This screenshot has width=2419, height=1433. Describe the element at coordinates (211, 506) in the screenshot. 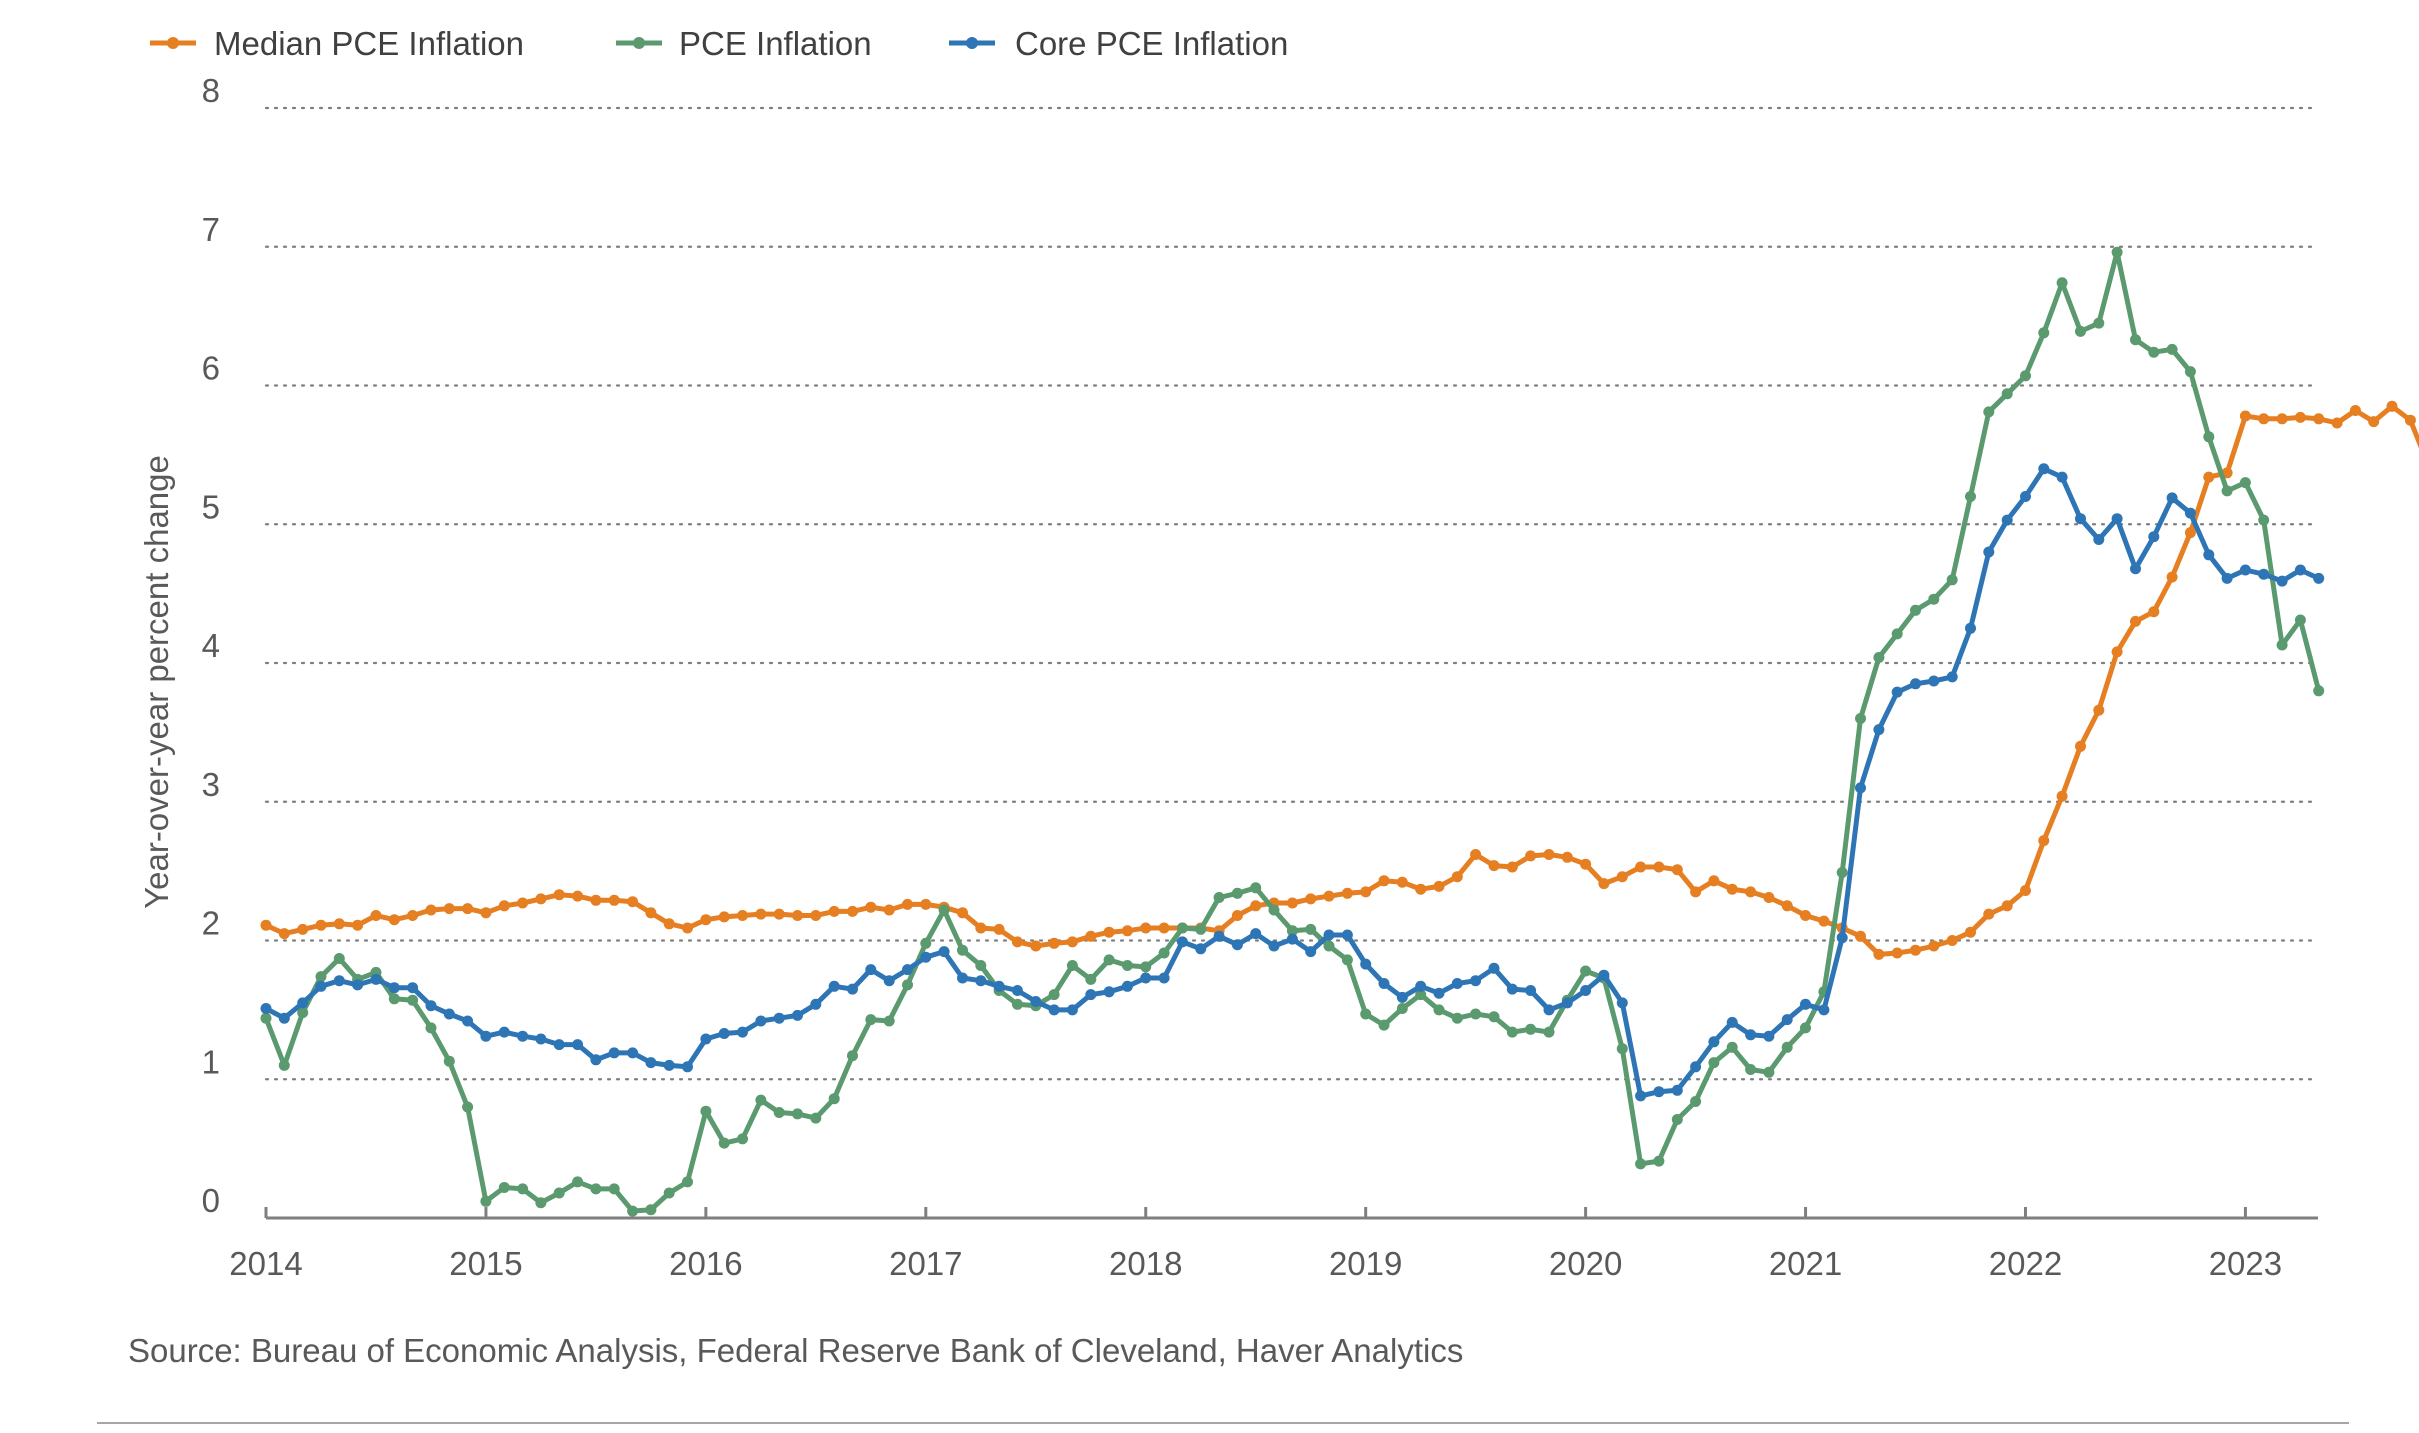

I see `y-tick-label-5: 5` at that location.